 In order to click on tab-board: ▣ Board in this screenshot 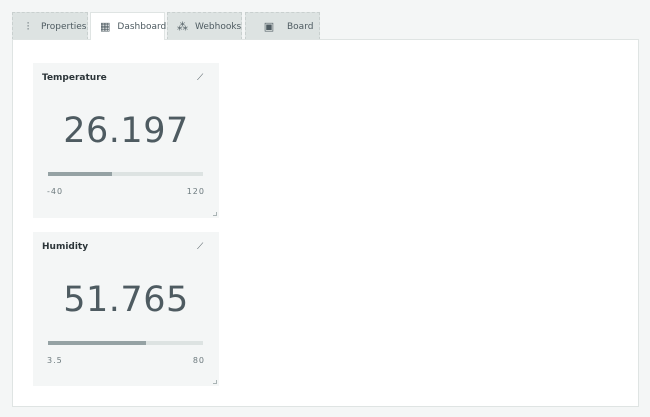, I will do `click(282, 26)`.